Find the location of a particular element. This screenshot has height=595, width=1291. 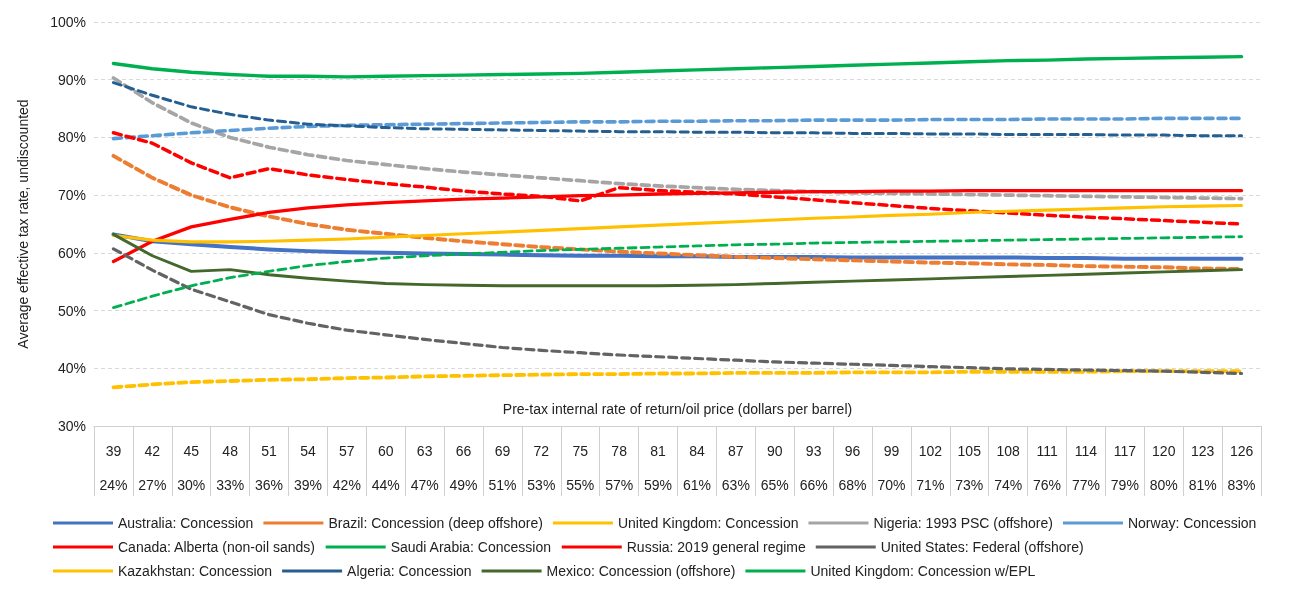

y-tick-label: 50% is located at coordinates (71, 310).